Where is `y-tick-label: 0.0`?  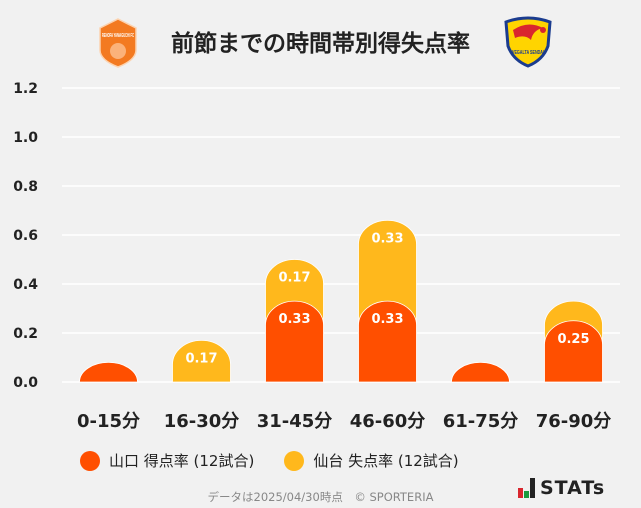
y-tick-label: 0.0 is located at coordinates (25, 383).